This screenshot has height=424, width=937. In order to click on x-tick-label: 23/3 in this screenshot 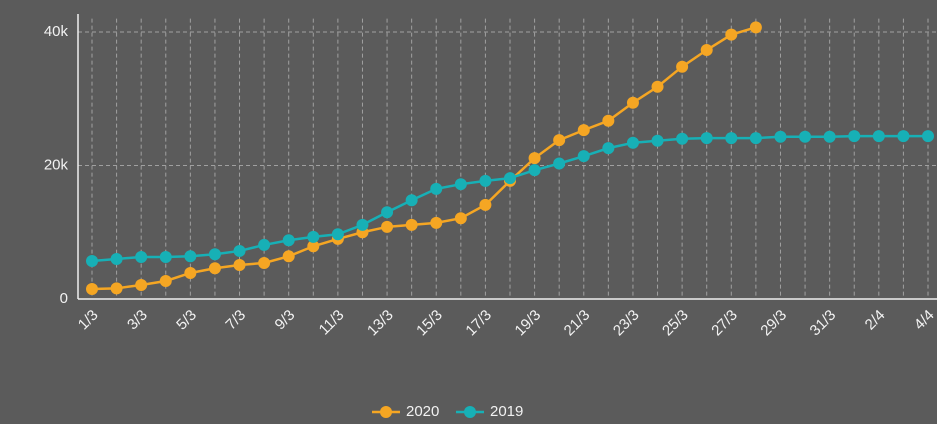, I will do `click(626, 323)`.